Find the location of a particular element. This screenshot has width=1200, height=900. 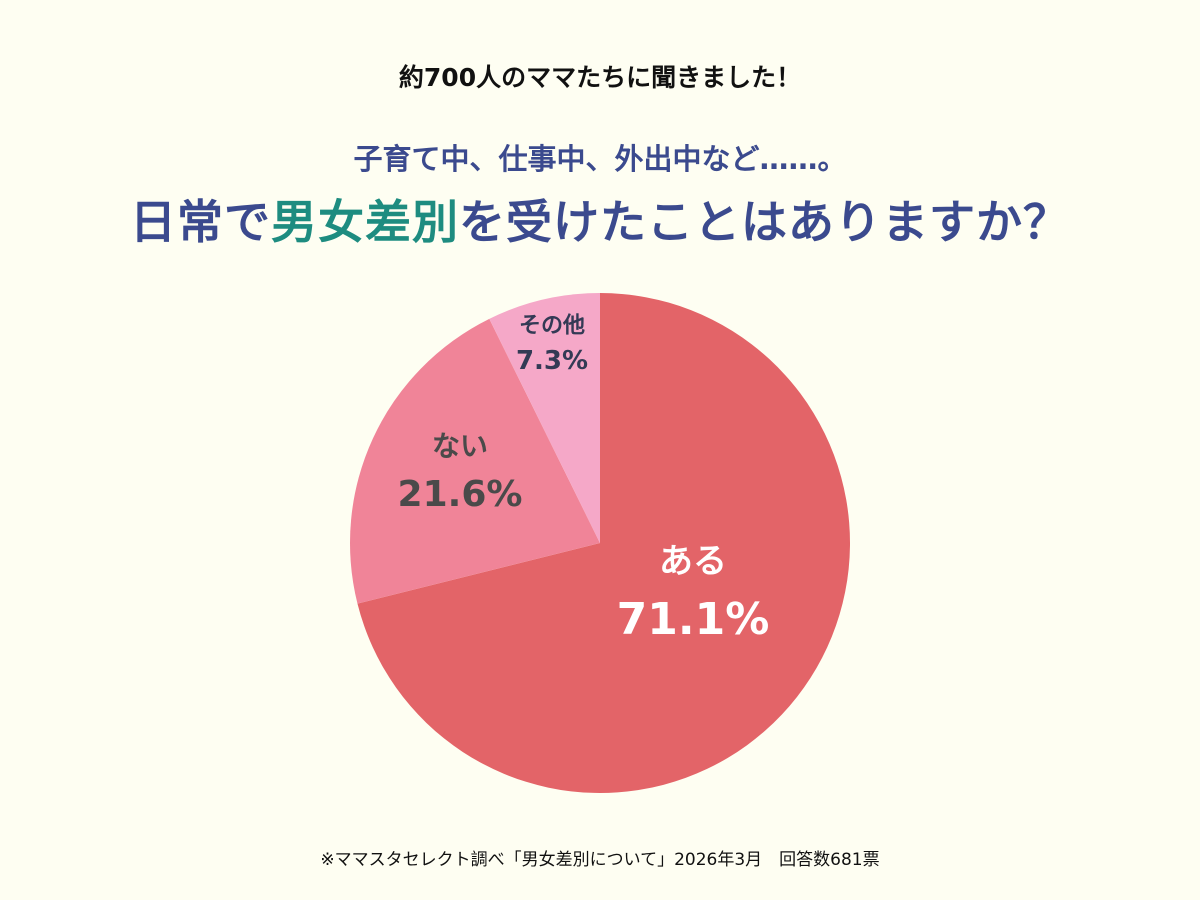

slice-value-0: 71.1% is located at coordinates (693, 619).